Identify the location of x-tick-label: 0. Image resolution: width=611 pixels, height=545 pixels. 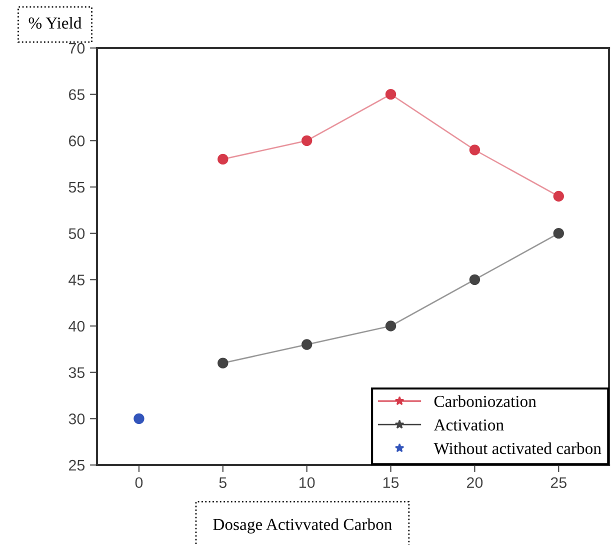
(139, 482).